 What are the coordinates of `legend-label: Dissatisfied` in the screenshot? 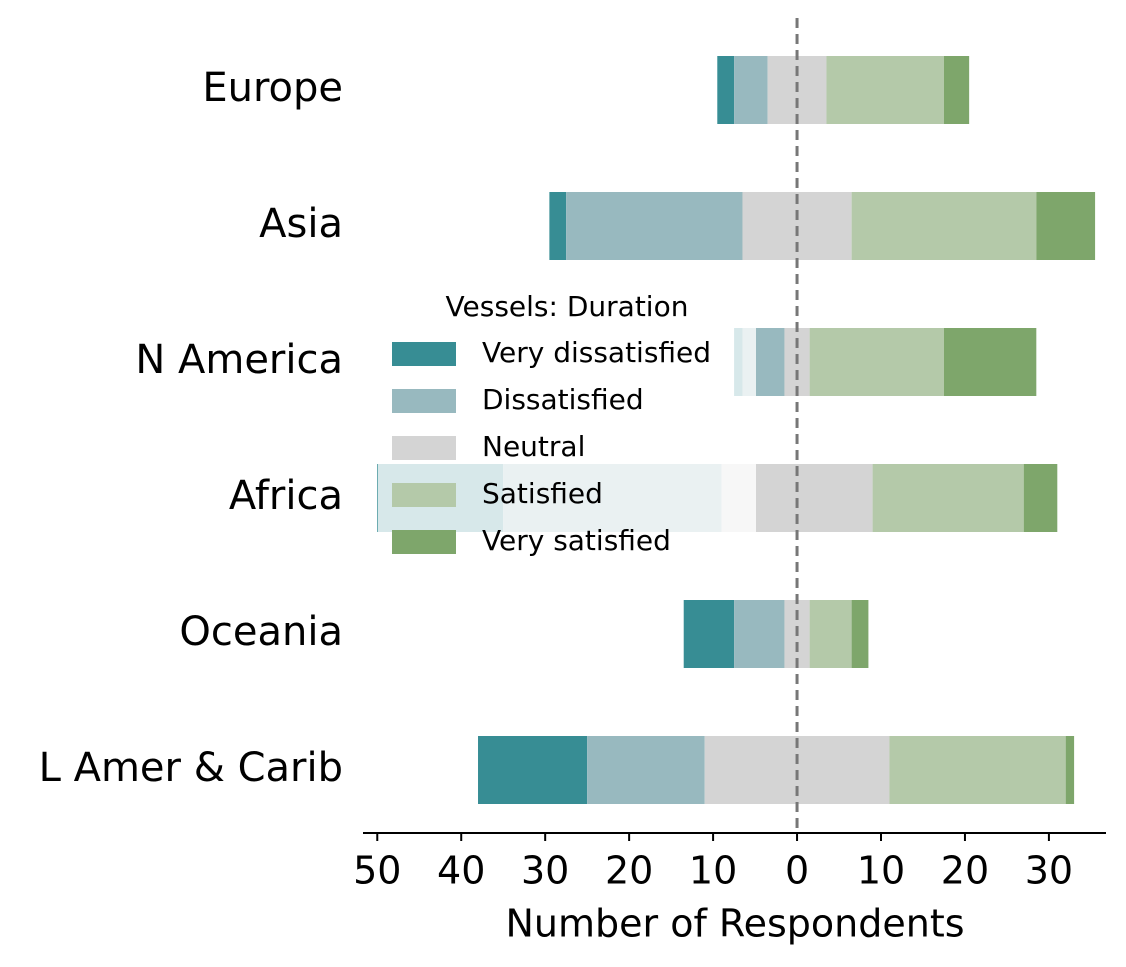 It's located at (563, 399).